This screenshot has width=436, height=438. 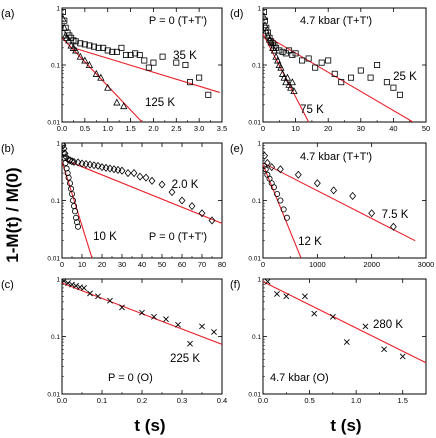 What do you see at coordinates (286, 67) in the screenshot?
I see `series-triangle` at bounding box center [286, 67].